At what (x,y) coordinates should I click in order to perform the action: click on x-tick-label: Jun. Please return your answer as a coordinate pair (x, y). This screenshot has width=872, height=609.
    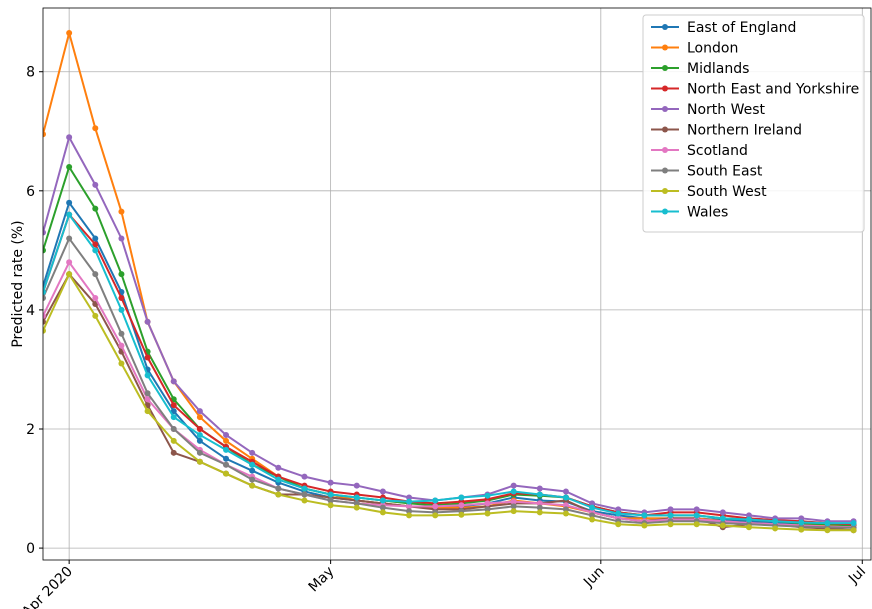
    Looking at the image, I should click on (593, 577).